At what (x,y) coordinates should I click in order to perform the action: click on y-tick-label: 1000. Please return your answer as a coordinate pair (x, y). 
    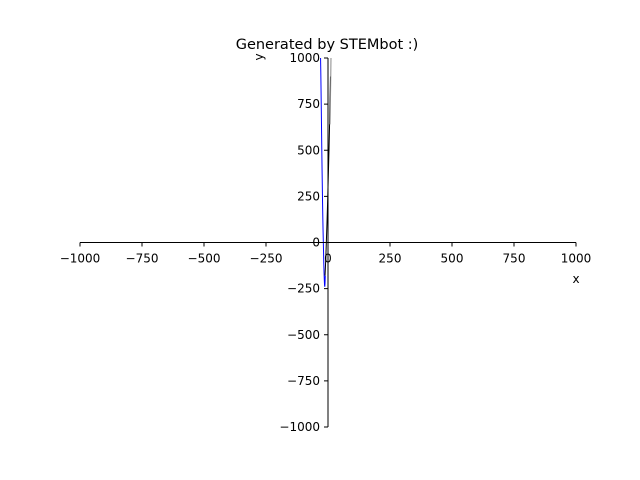
    Looking at the image, I should click on (304, 58).